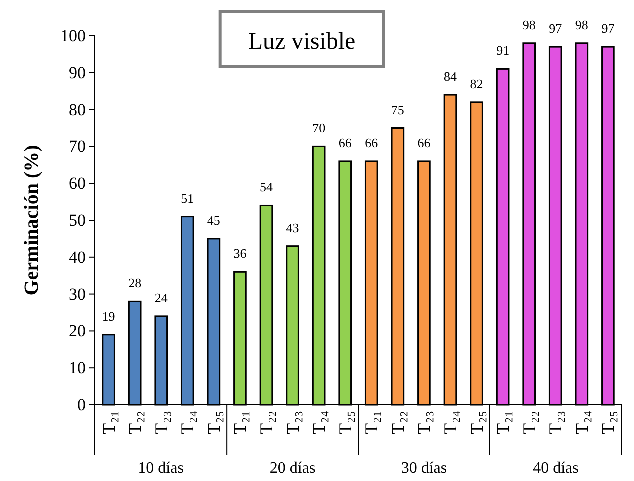 The width and height of the screenshot is (634, 481). Describe the element at coordinates (451, 76) in the screenshot. I see `data-label: 84` at that location.